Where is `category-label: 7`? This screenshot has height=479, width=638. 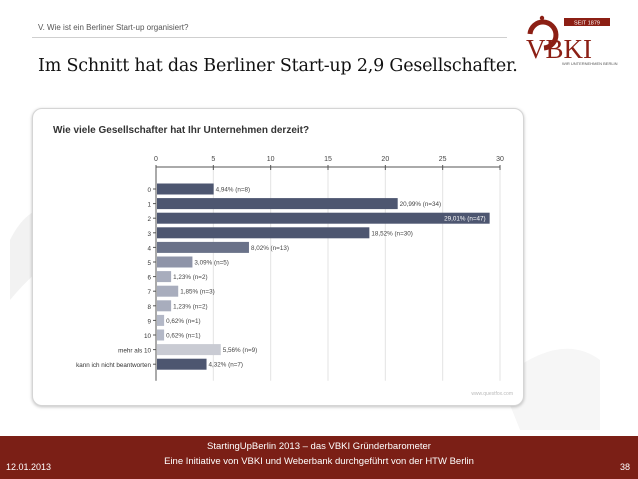 category-label: 7 is located at coordinates (149, 292).